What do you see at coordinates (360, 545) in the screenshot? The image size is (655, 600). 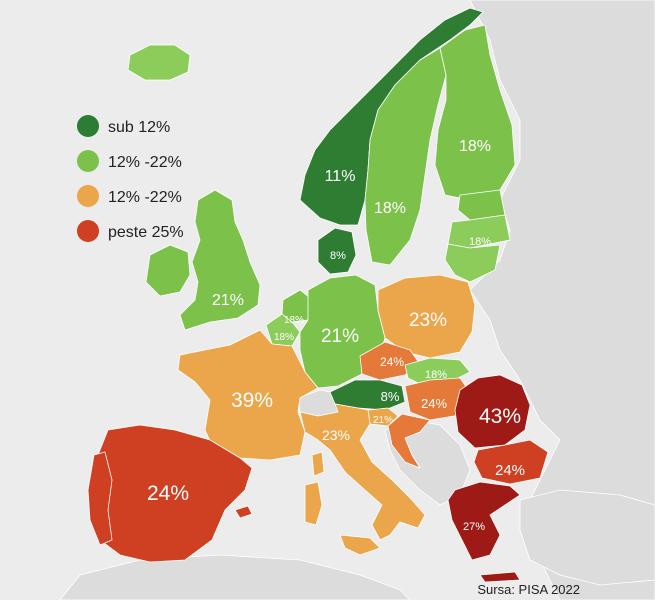 I see `sicily-shape` at bounding box center [360, 545].